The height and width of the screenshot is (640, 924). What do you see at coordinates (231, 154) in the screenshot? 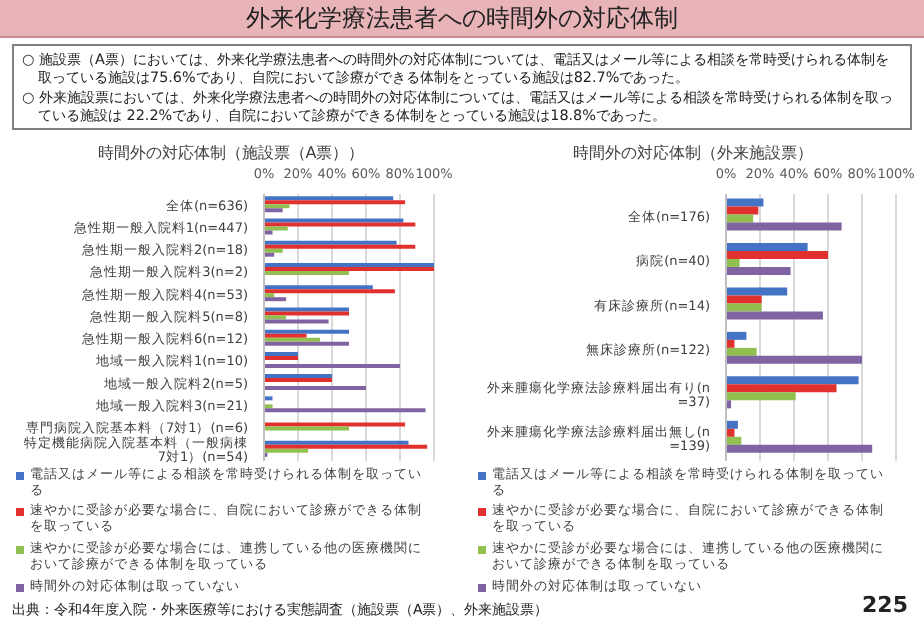
I see `chart-title: 時間外の対応体制（施設票（A票））` at bounding box center [231, 154].